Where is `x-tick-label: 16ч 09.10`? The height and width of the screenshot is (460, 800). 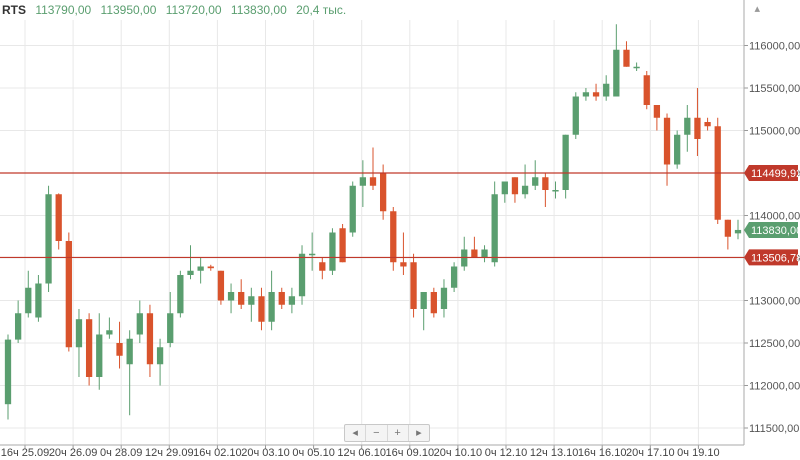 x-tick-label: 16ч 09.10 is located at coordinates (410, 453).